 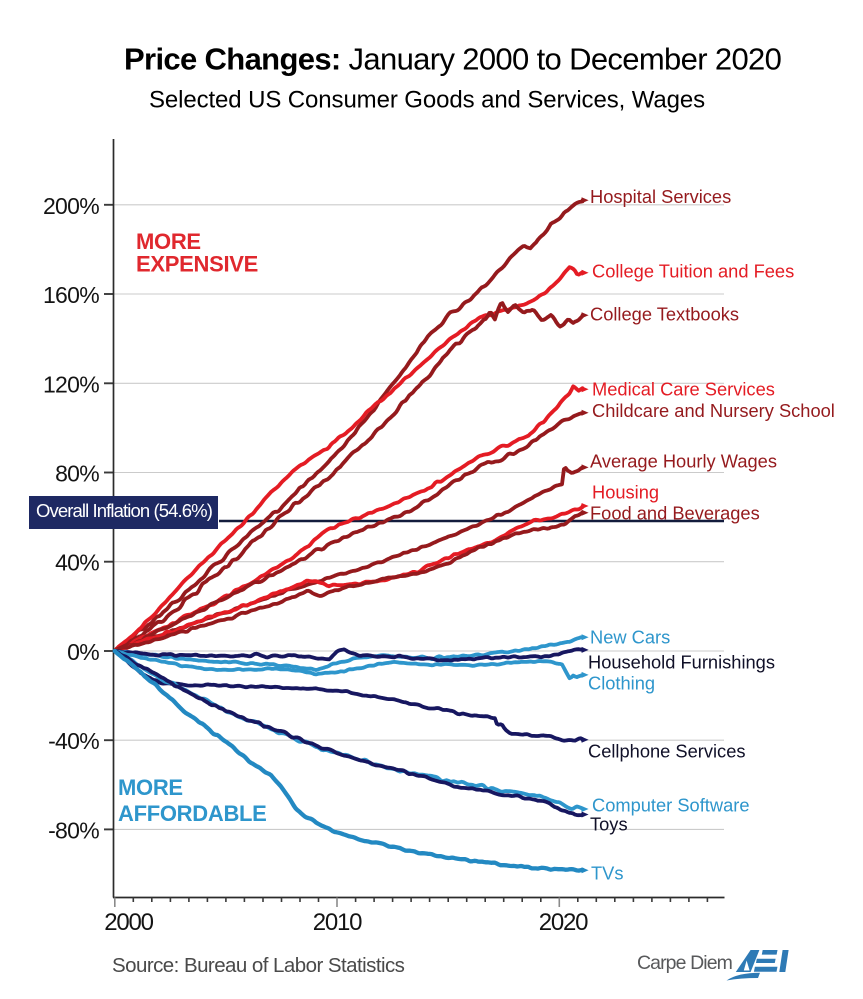 What do you see at coordinates (337, 922) in the screenshot?
I see `svg-text: 2010` at bounding box center [337, 922].